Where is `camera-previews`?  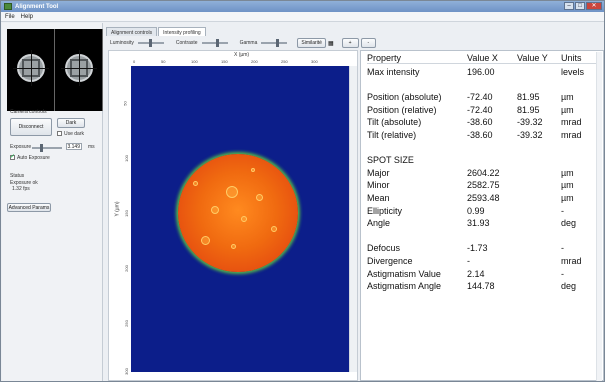 camera-previews is located at coordinates (55, 70).